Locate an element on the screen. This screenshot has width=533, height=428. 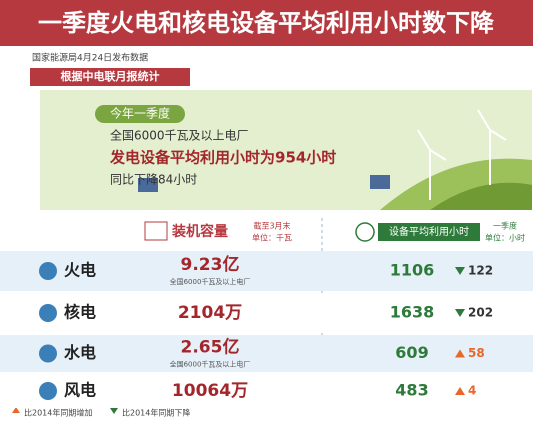
capacity-unit: 单位：千瓦 is located at coordinates (272, 238).